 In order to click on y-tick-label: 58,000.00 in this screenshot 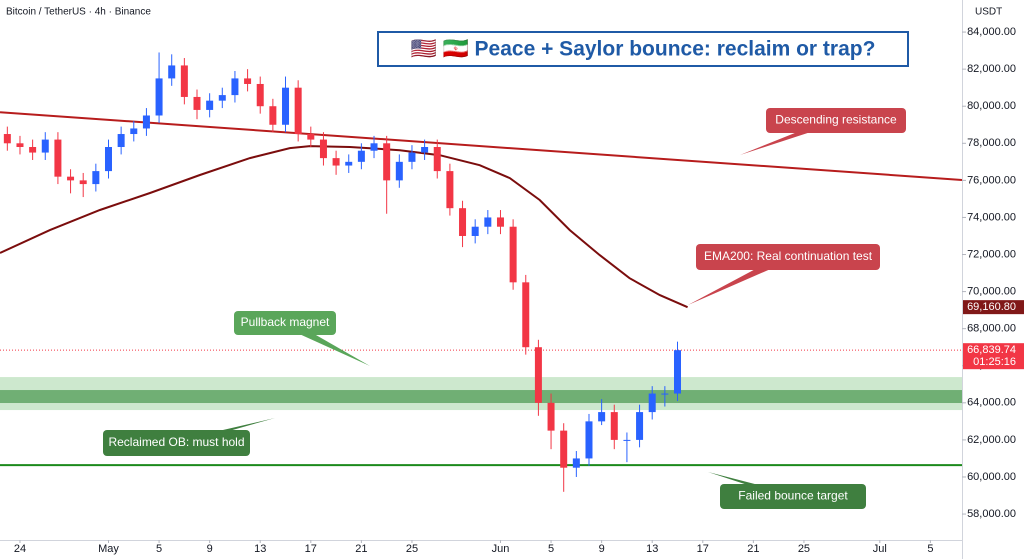, I will do `click(991, 514)`.